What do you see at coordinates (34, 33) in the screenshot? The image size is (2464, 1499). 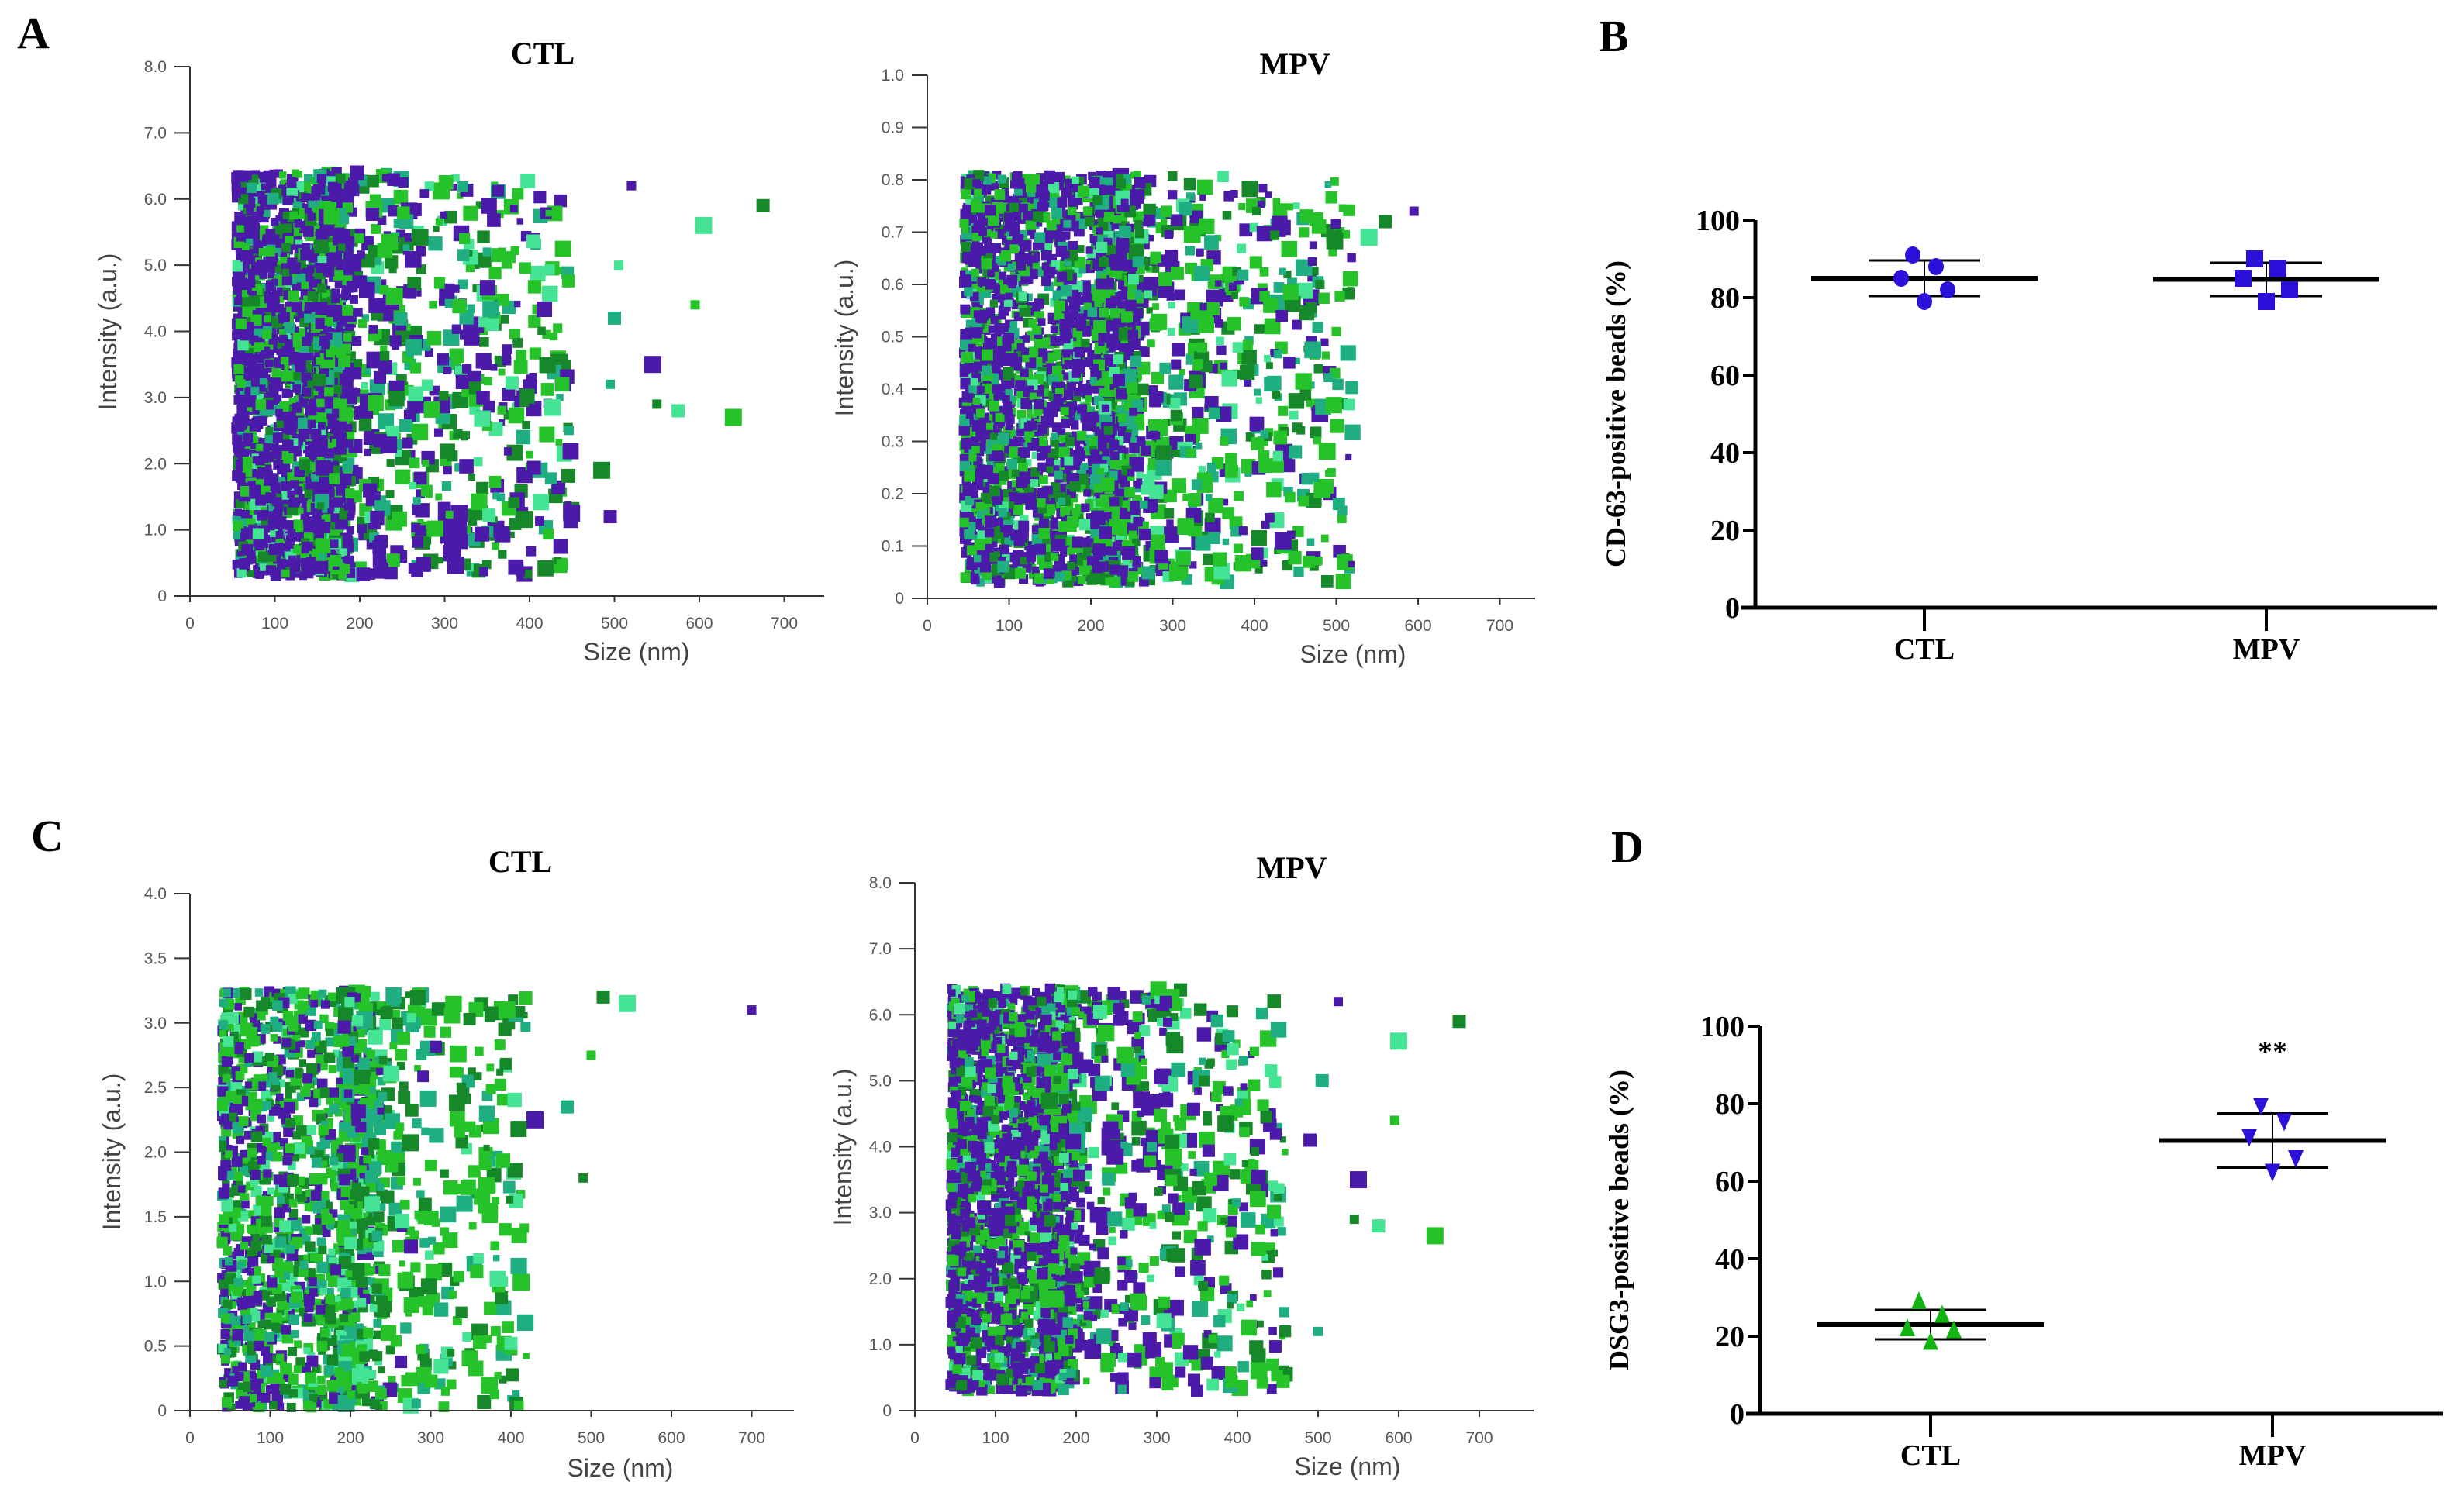 I see `panel-label-a: A` at bounding box center [34, 33].